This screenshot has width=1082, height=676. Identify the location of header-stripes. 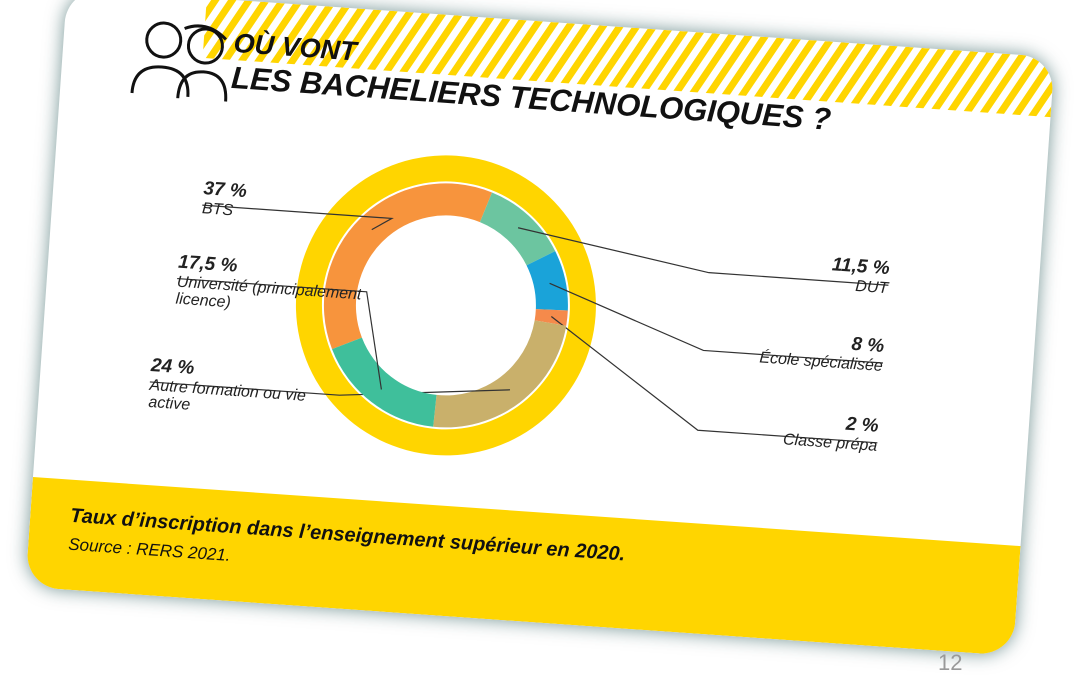
(628, 59).